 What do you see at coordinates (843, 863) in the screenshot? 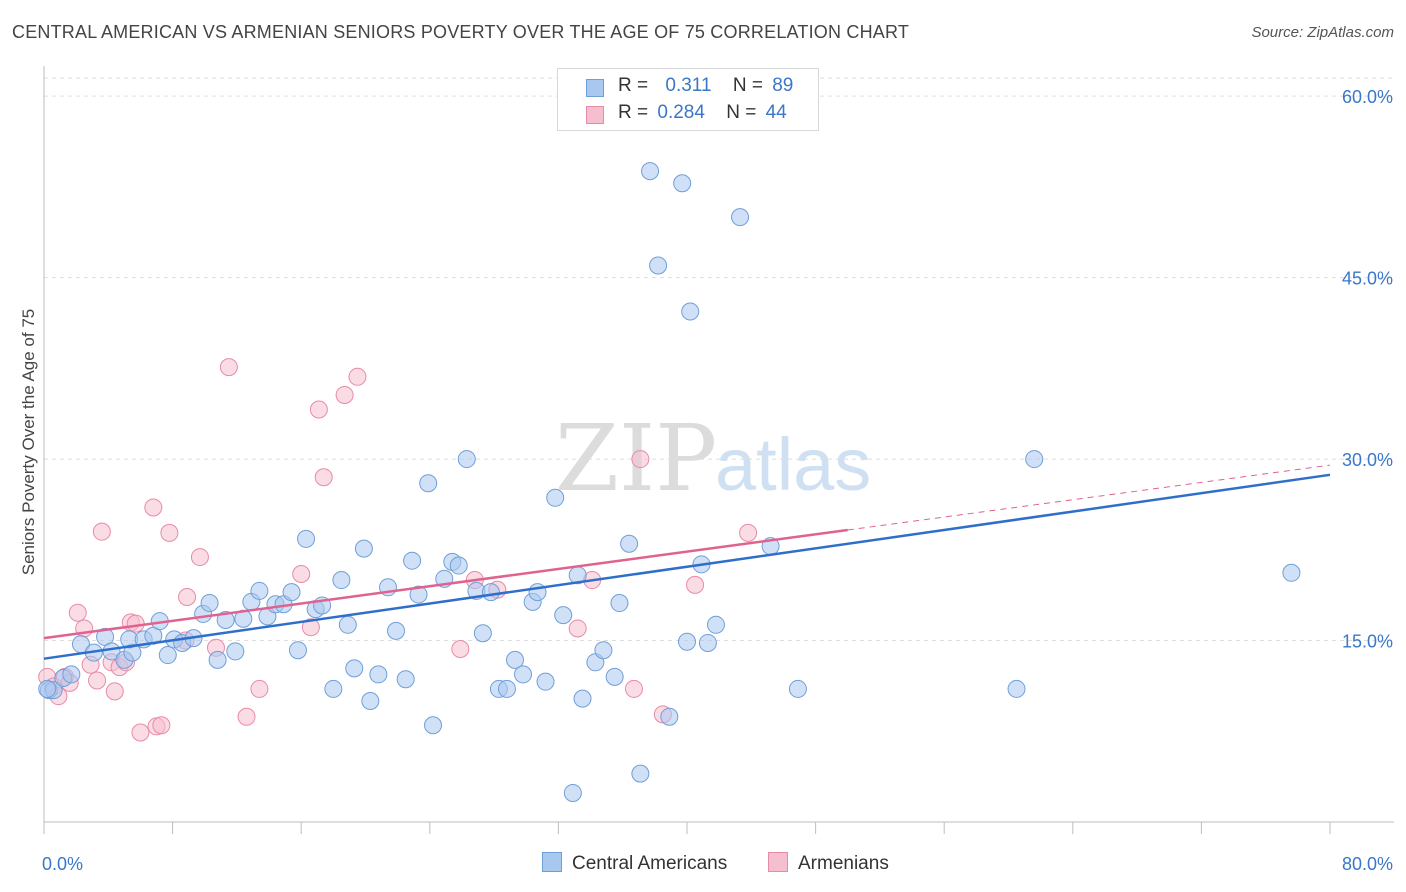
I see `bottom-legend-armenian-label: Armenians` at bounding box center [843, 863].